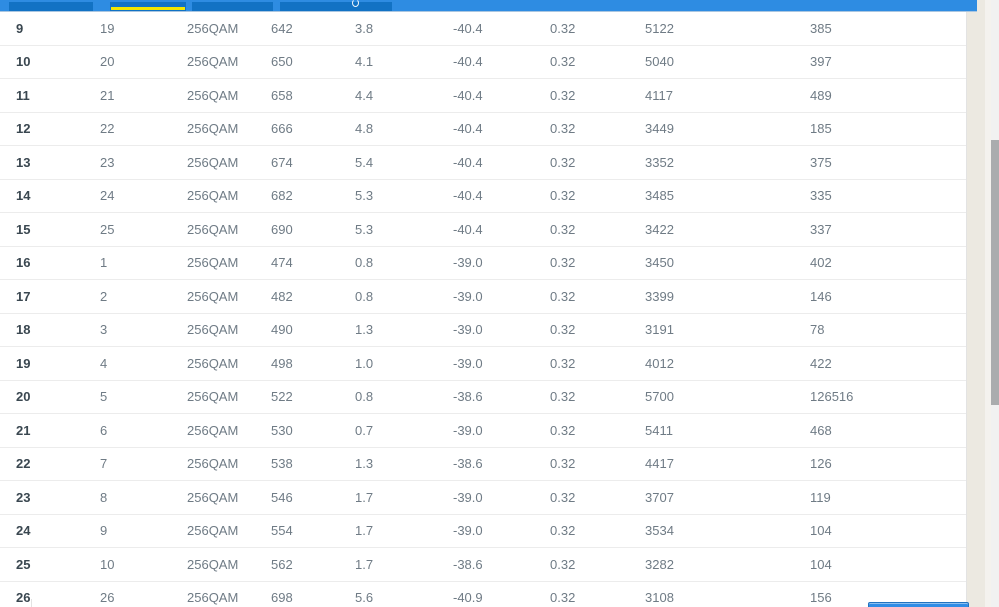 Image resolution: width=999 pixels, height=607 pixels. I want to click on table-cell: 5700, so click(711, 397).